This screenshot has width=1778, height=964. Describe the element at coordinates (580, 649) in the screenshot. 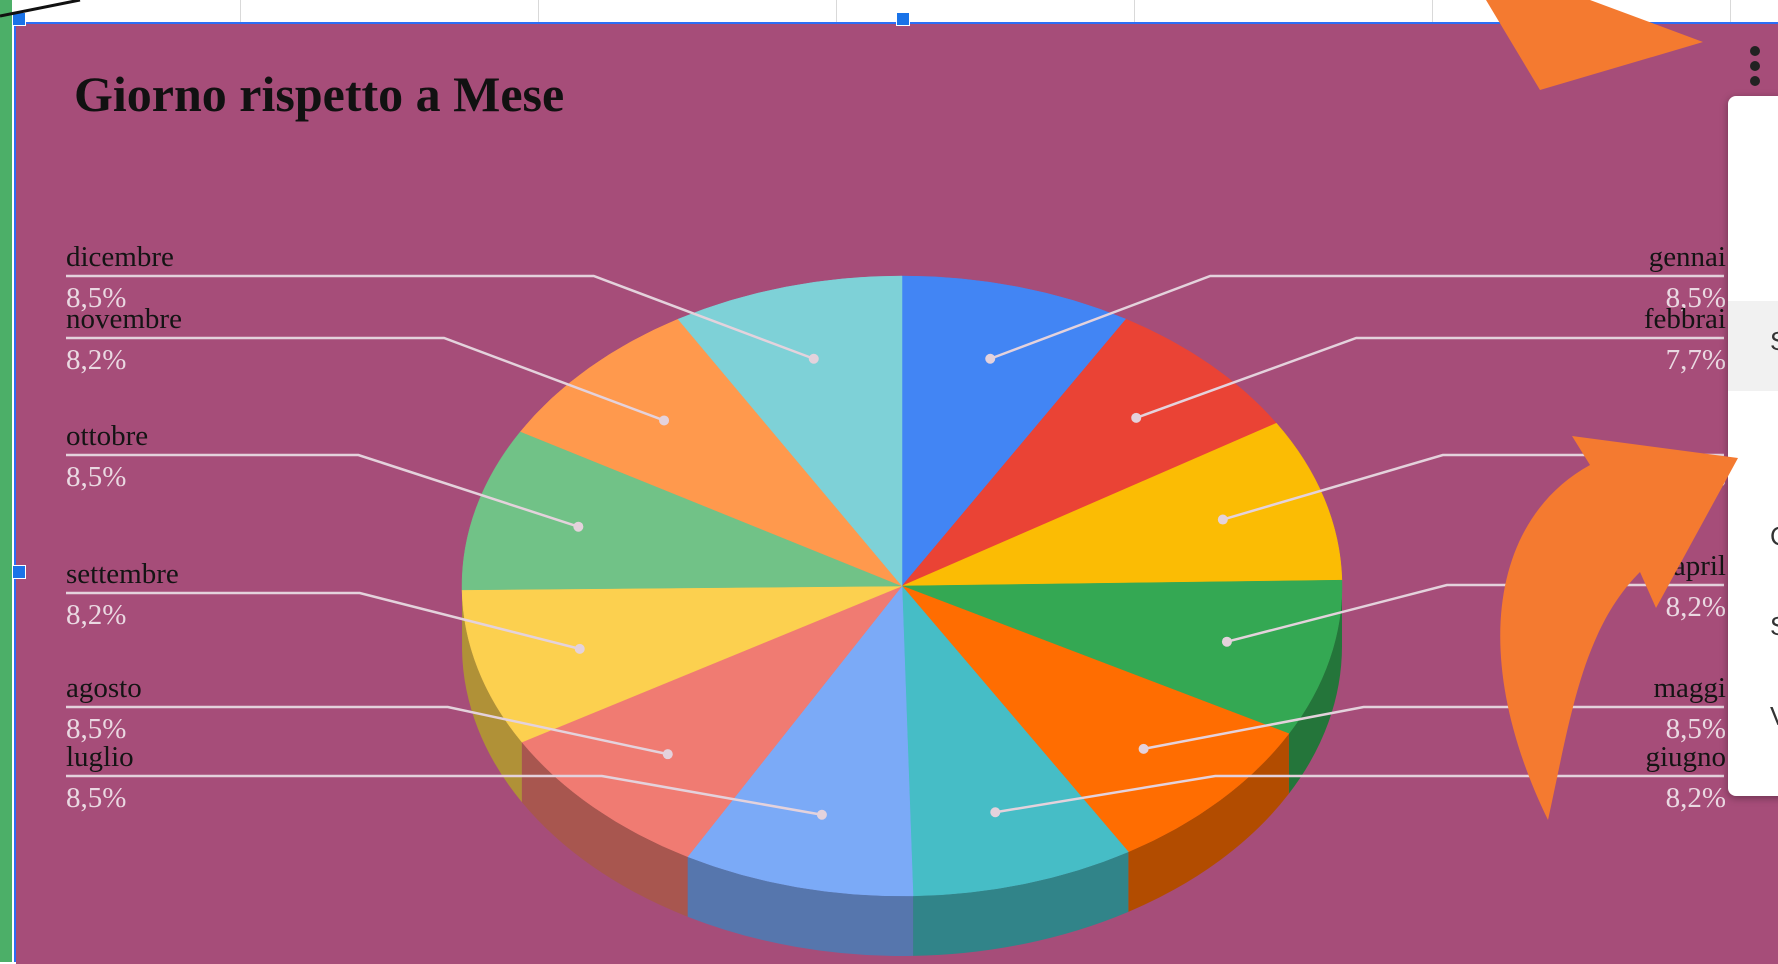

I see `leader-dot-settembre` at that location.